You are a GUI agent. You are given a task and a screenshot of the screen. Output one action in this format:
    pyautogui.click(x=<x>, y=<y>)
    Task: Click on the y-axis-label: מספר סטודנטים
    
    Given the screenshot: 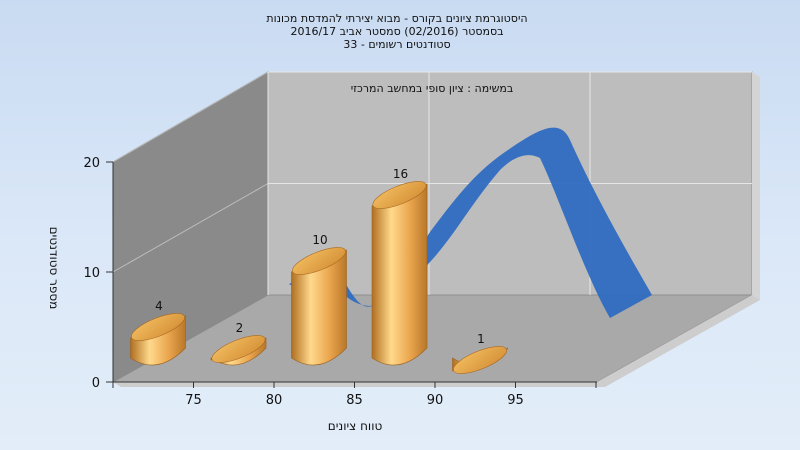 What is the action you would take?
    pyautogui.click(x=54, y=268)
    